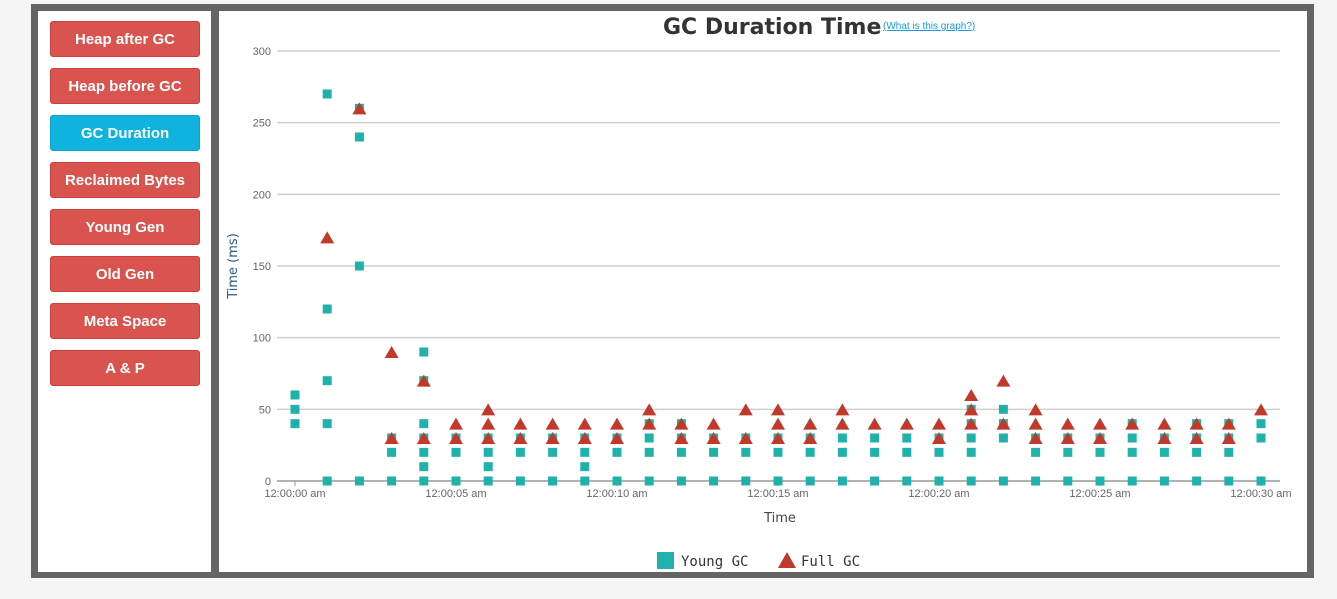 The width and height of the screenshot is (1337, 599). I want to click on legend-young-gc-swatch, so click(665, 560).